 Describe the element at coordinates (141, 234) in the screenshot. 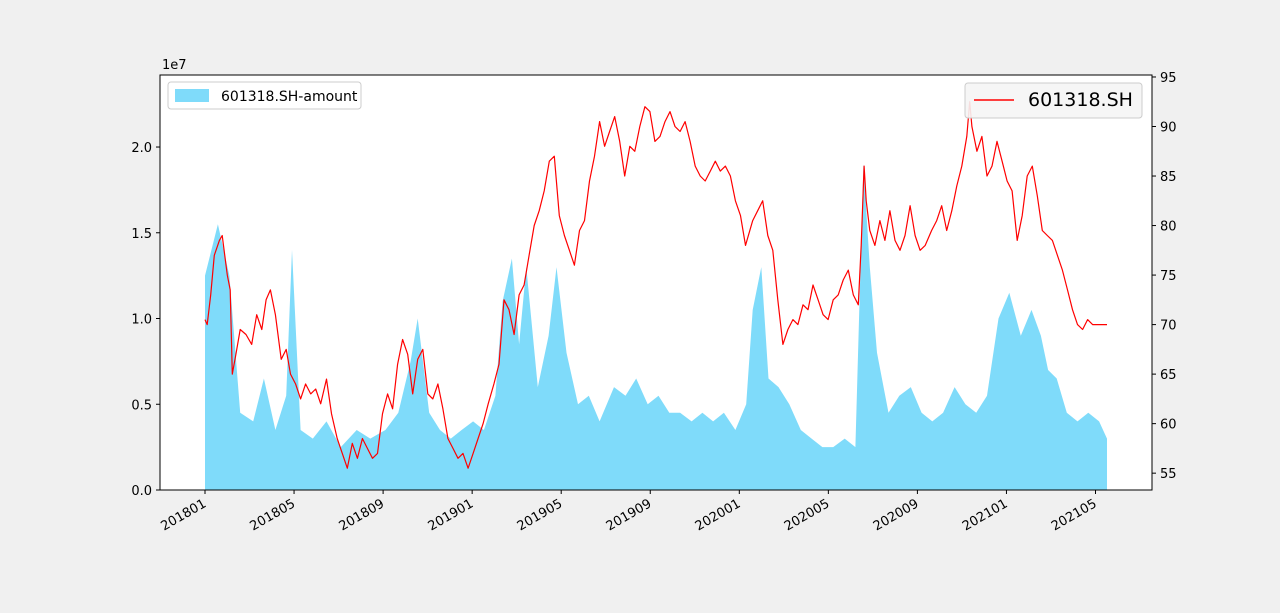

I see `y-left-tick-label: 1.5` at that location.